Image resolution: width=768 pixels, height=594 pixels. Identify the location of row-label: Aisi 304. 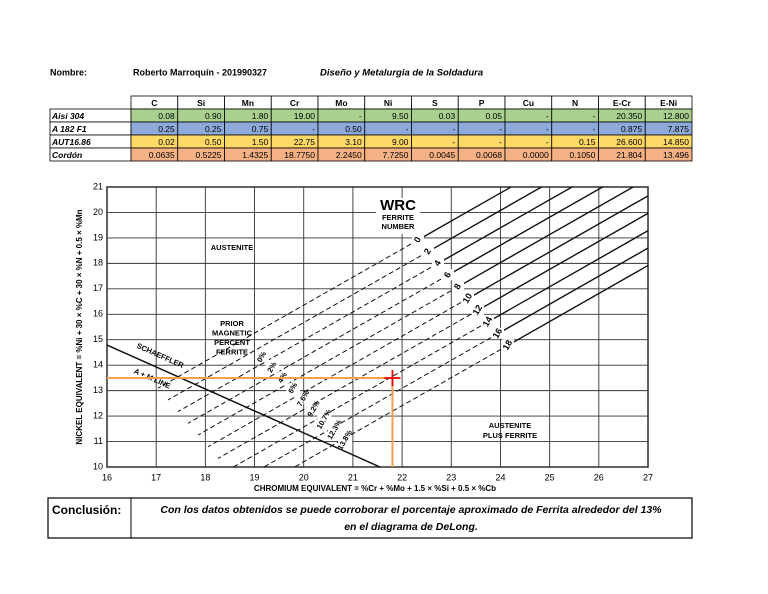
(67, 116).